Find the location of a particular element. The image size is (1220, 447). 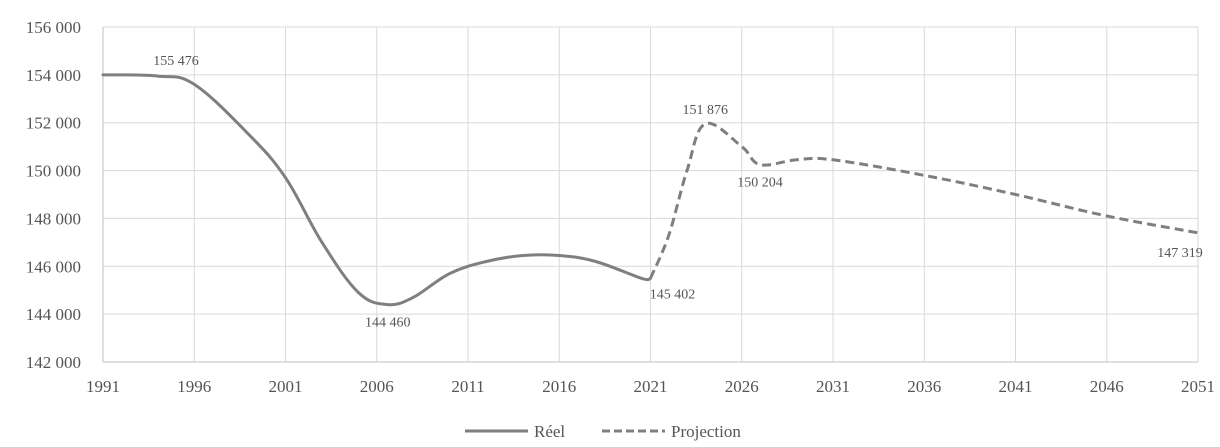

x-tick-label: 1991 is located at coordinates (103, 386).